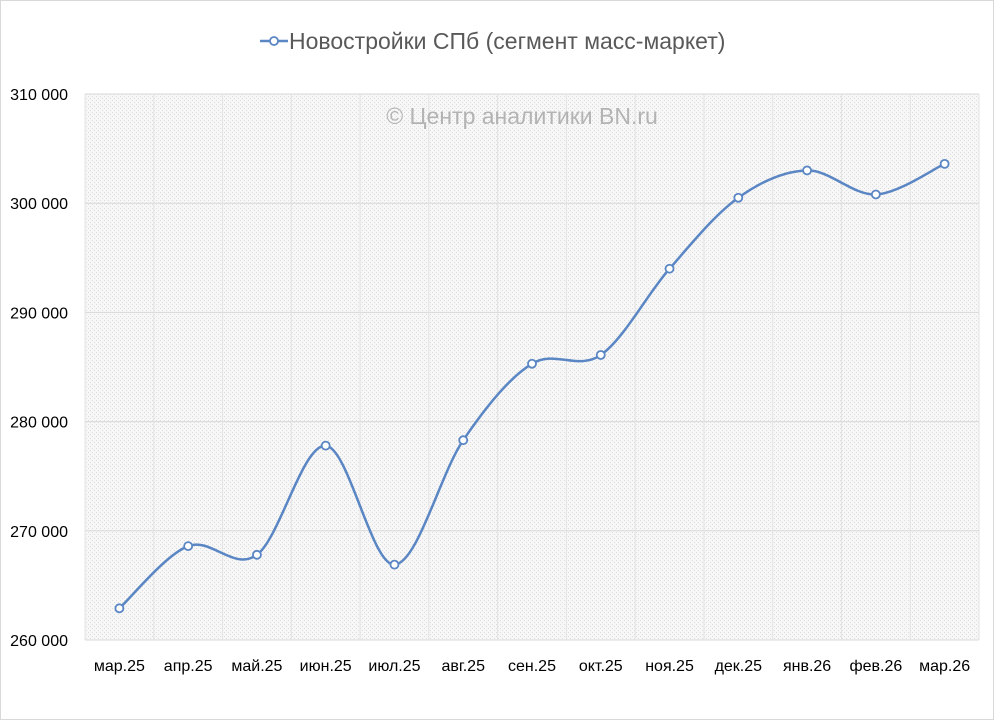 Image resolution: width=994 pixels, height=720 pixels. Describe the element at coordinates (739, 666) in the screenshot. I see `x-tick-label: дек.25` at that location.